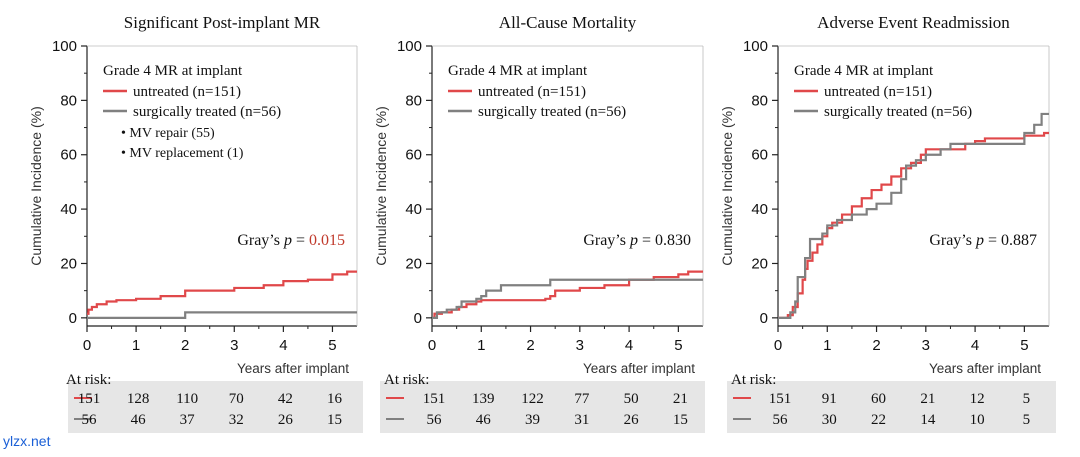 The width and height of the screenshot is (1080, 457). What do you see at coordinates (483, 399) in the screenshot?
I see `at-risk-value: 139` at bounding box center [483, 399].